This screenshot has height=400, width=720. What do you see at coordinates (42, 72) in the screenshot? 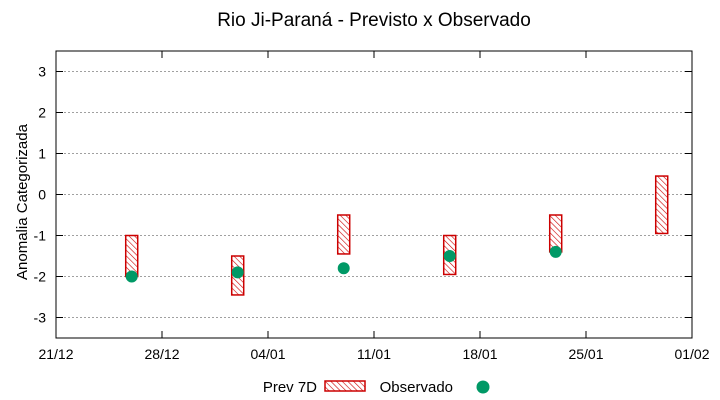
I see `y-tick-label: 3` at bounding box center [42, 72].